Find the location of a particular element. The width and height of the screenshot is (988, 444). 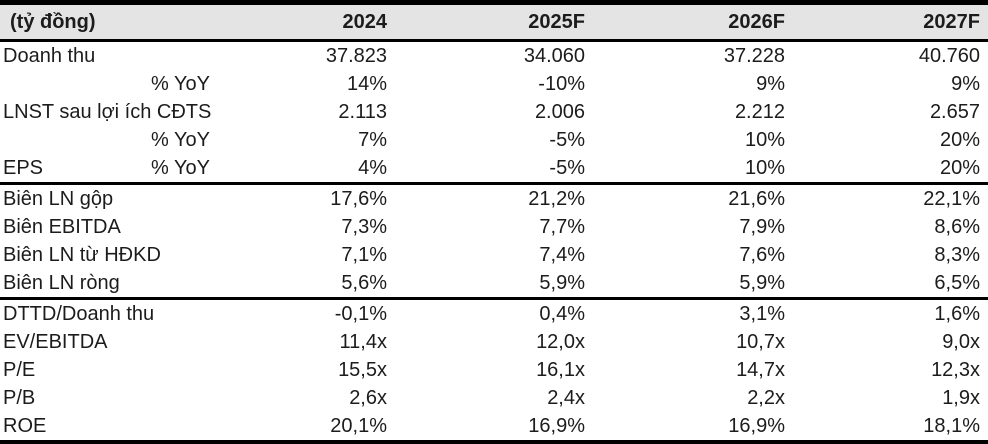

unit-label: (tỷ đồng) is located at coordinates (53, 22).